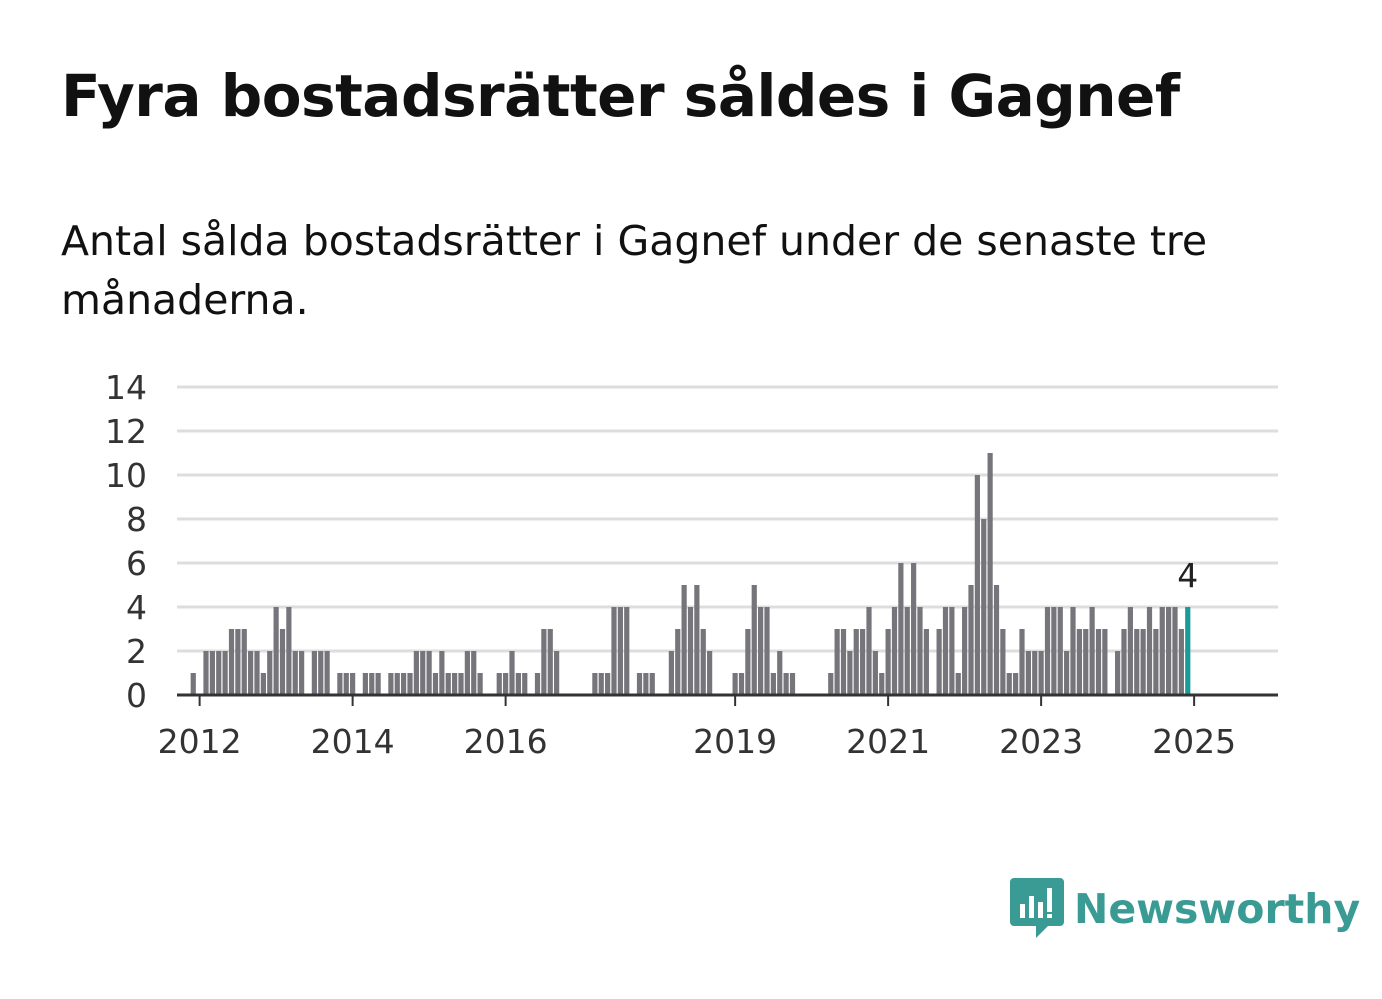 The image size is (1382, 999). What do you see at coordinates (200, 741) in the screenshot?
I see `x-tick-label: 2012` at bounding box center [200, 741].